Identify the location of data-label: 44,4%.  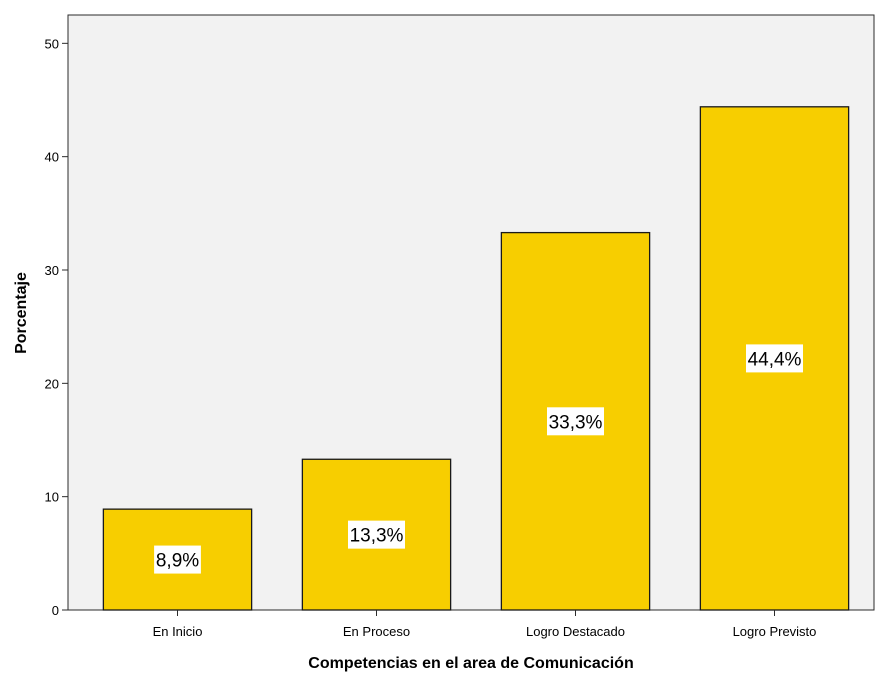
(774, 358).